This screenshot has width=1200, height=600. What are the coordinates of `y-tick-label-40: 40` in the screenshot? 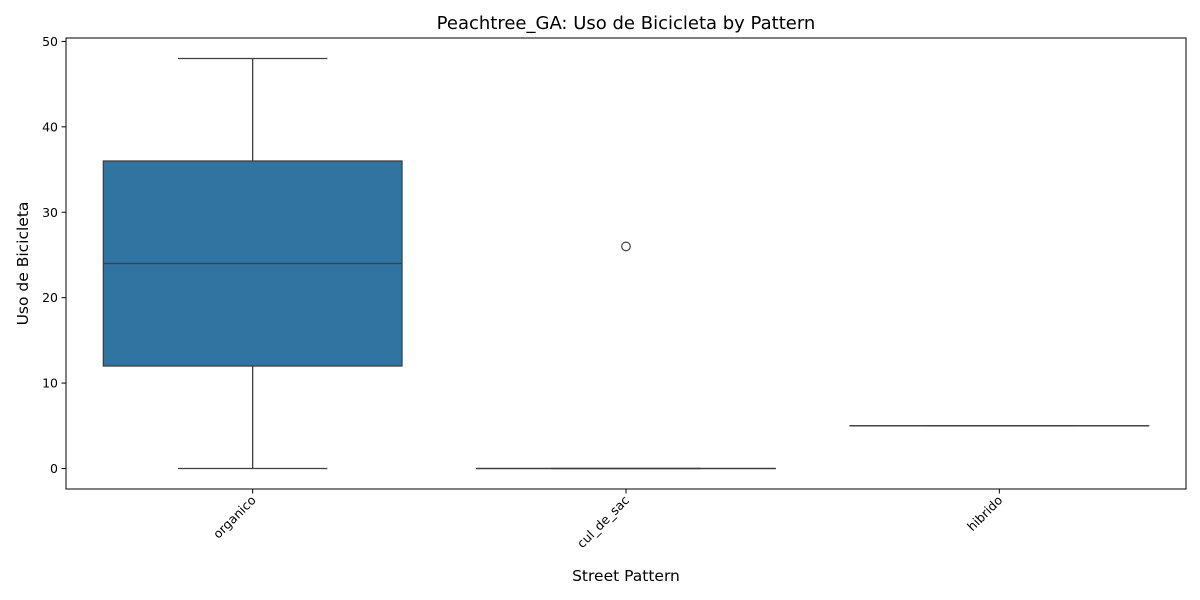 It's located at (50, 126).